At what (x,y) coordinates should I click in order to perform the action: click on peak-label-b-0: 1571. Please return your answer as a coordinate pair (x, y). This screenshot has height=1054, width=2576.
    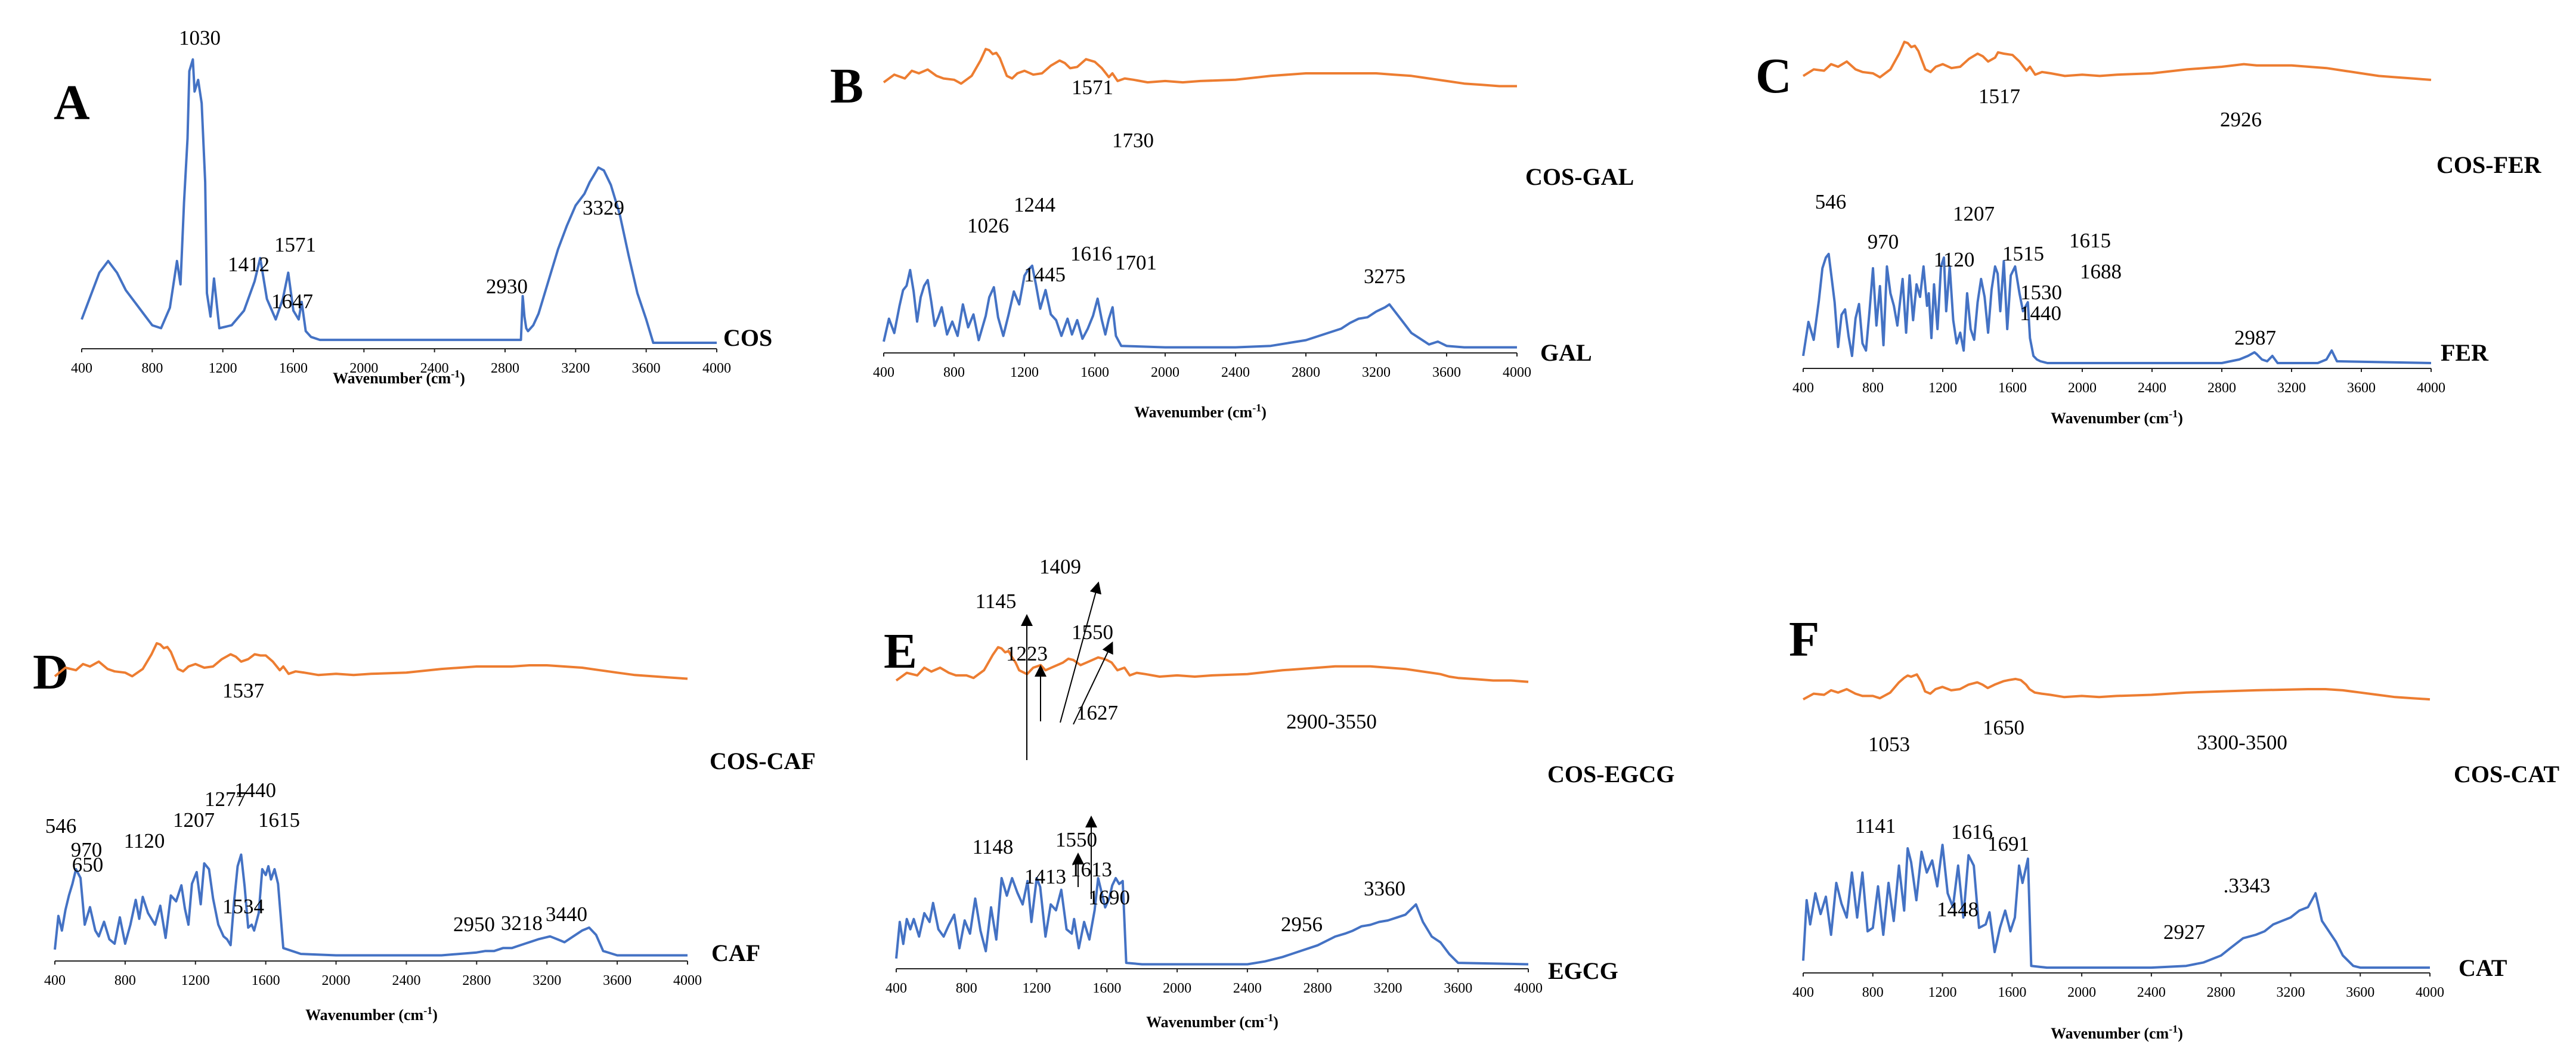
    Looking at the image, I should click on (1092, 87).